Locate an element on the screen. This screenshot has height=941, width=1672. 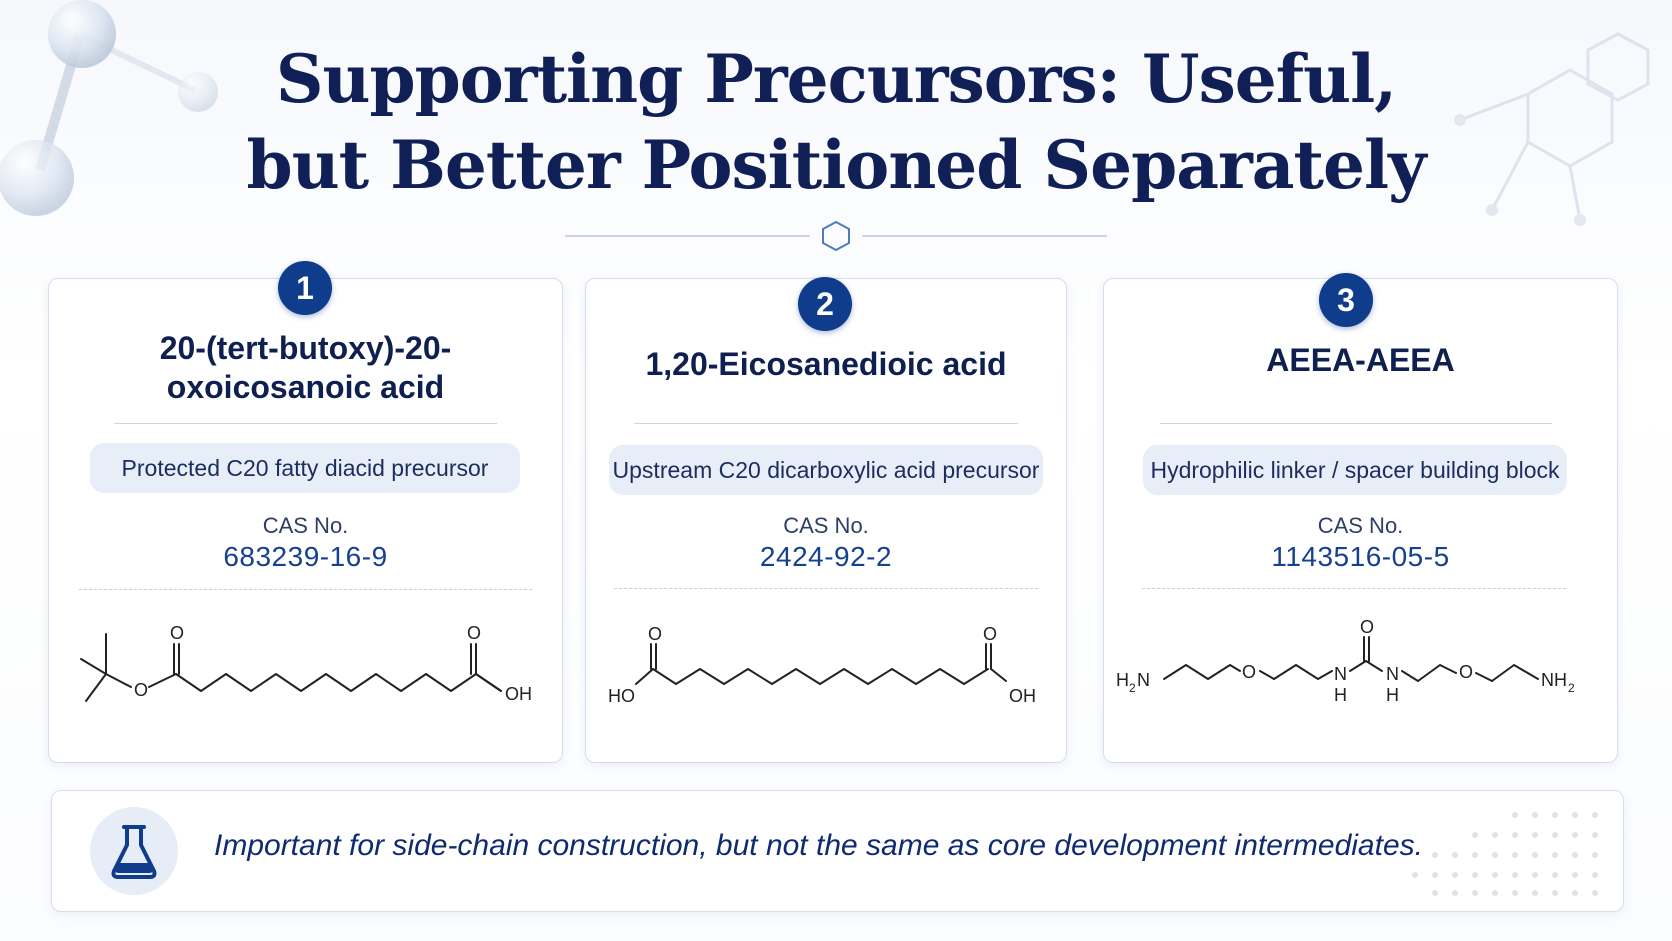
compound-name-line-2: oxoicosanoic acid is located at coordinates (305, 387).